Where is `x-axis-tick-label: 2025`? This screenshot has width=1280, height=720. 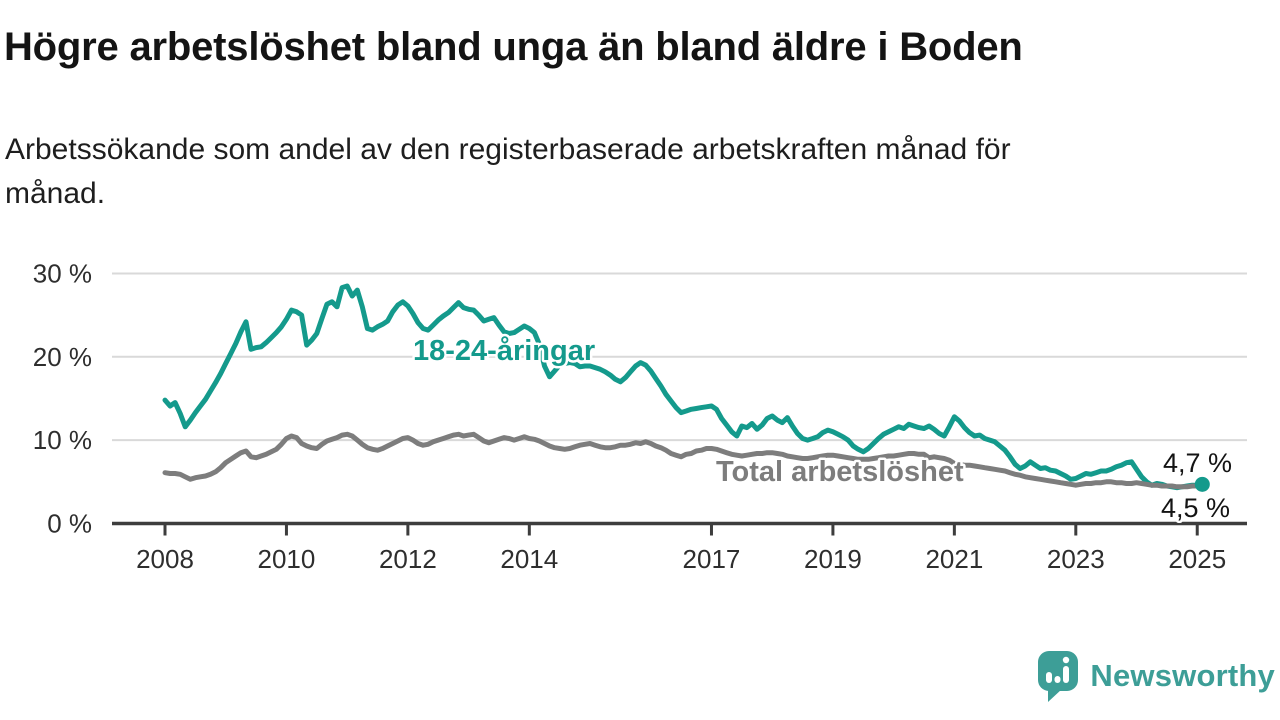
x-axis-tick-label: 2025 is located at coordinates (1197, 559).